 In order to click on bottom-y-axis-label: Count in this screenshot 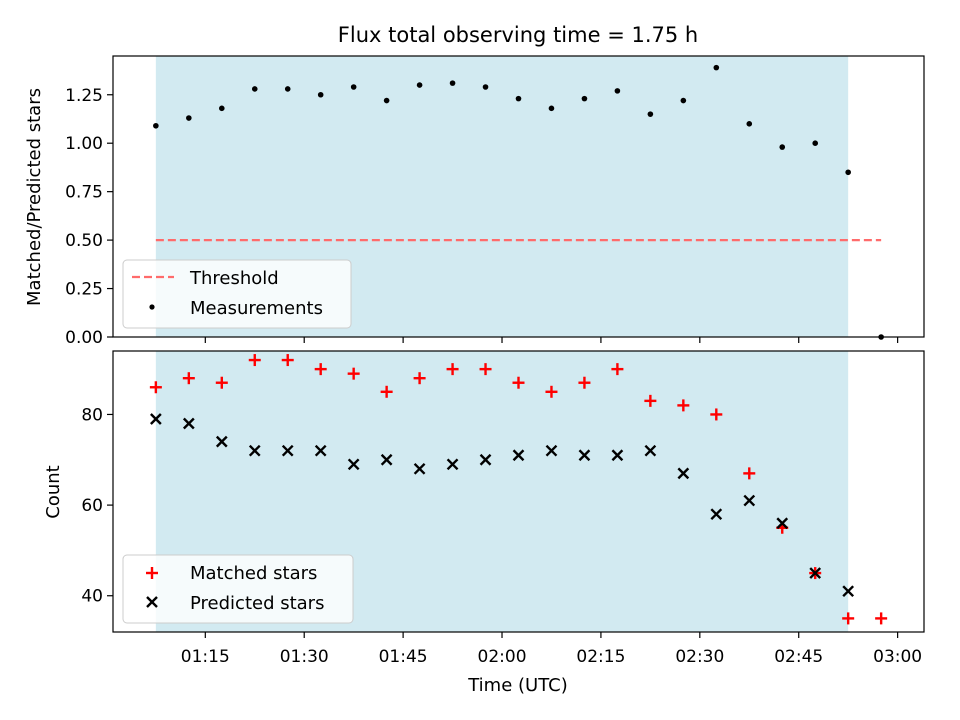, I will do `click(53, 491)`.